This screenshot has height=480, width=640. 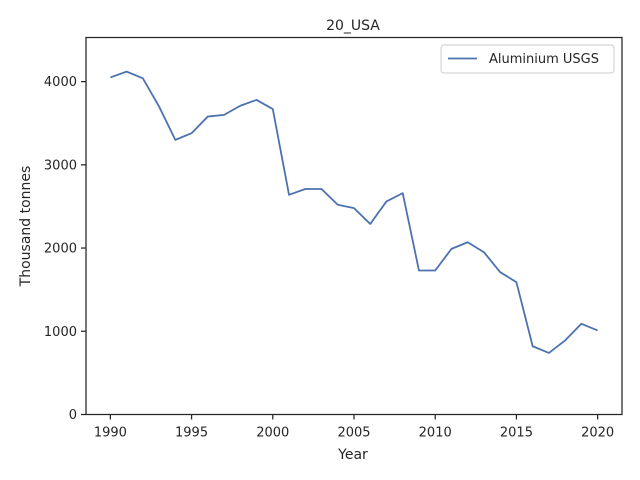 What do you see at coordinates (597, 433) in the screenshot?
I see `x-tick-label: 2020` at bounding box center [597, 433].